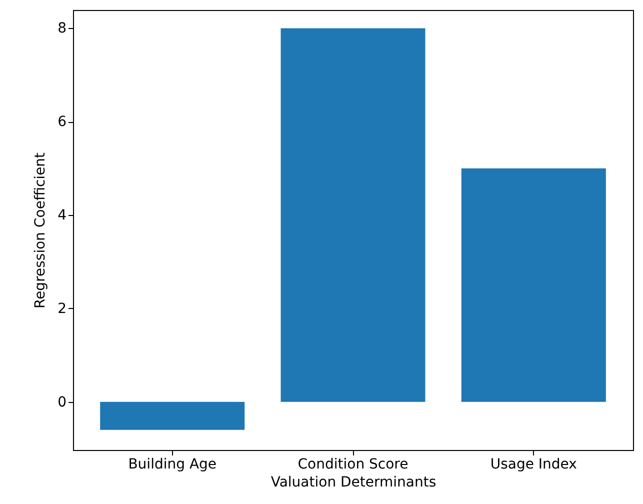 The height and width of the screenshot is (504, 643). What do you see at coordinates (533, 464) in the screenshot?
I see `x-tick-label: Usage Index` at bounding box center [533, 464].